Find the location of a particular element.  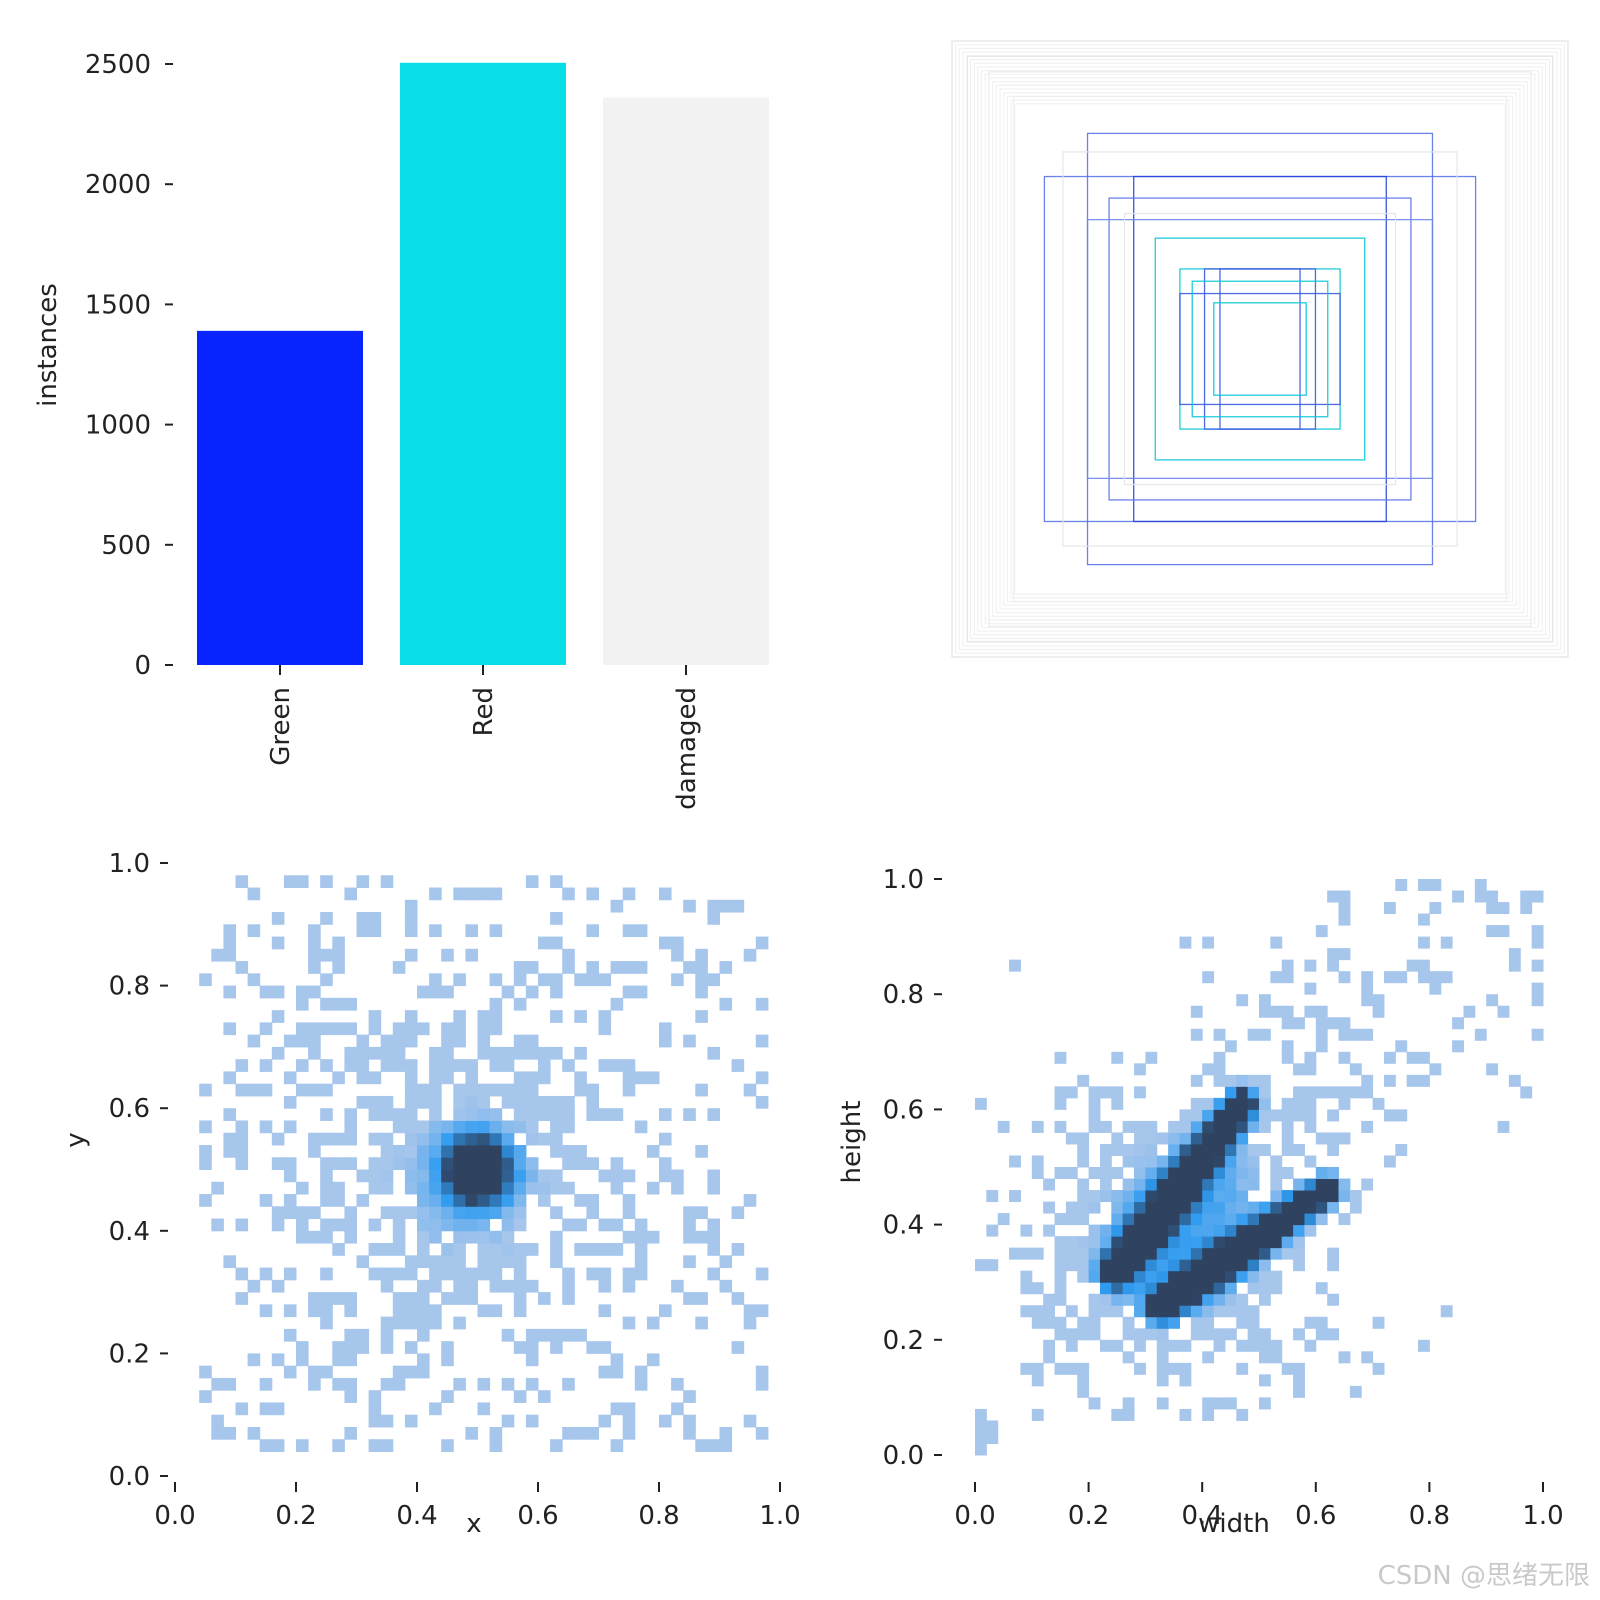

faint-box is located at coordinates (1260, 349).